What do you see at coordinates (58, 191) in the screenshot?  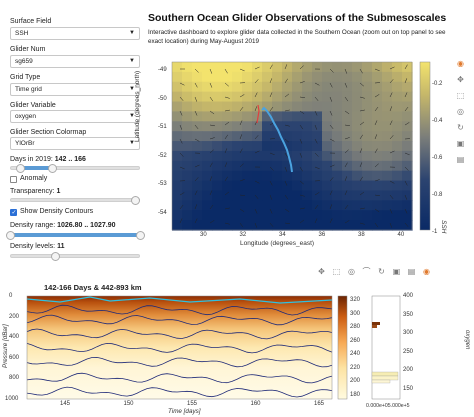 I see `transparency-value: 1` at bounding box center [58, 191].